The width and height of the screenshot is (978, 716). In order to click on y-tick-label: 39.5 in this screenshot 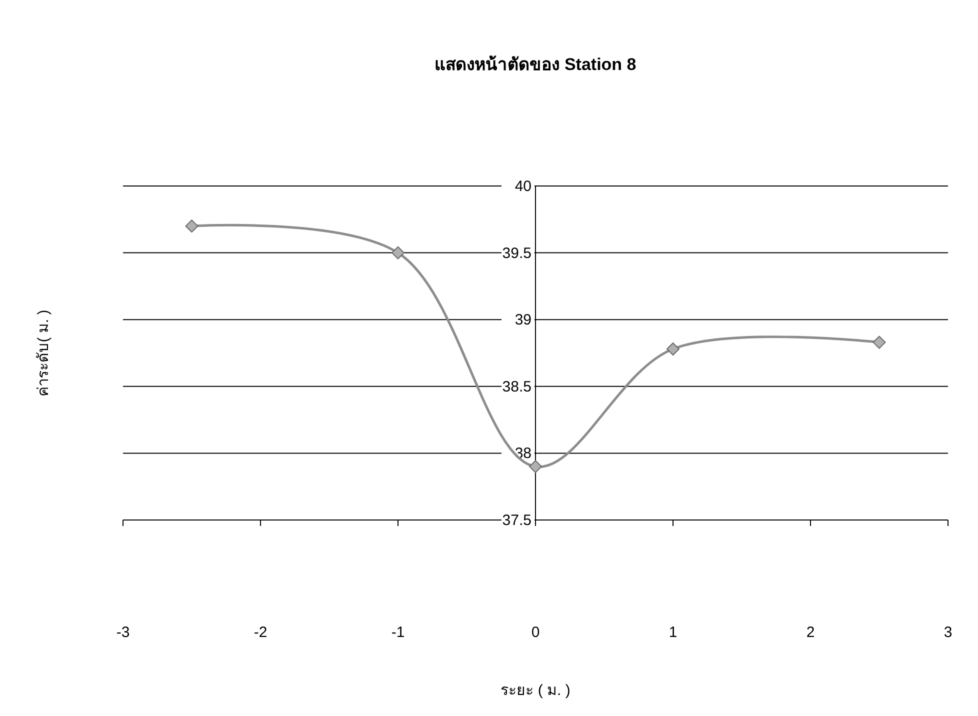, I will do `click(517, 253)`.